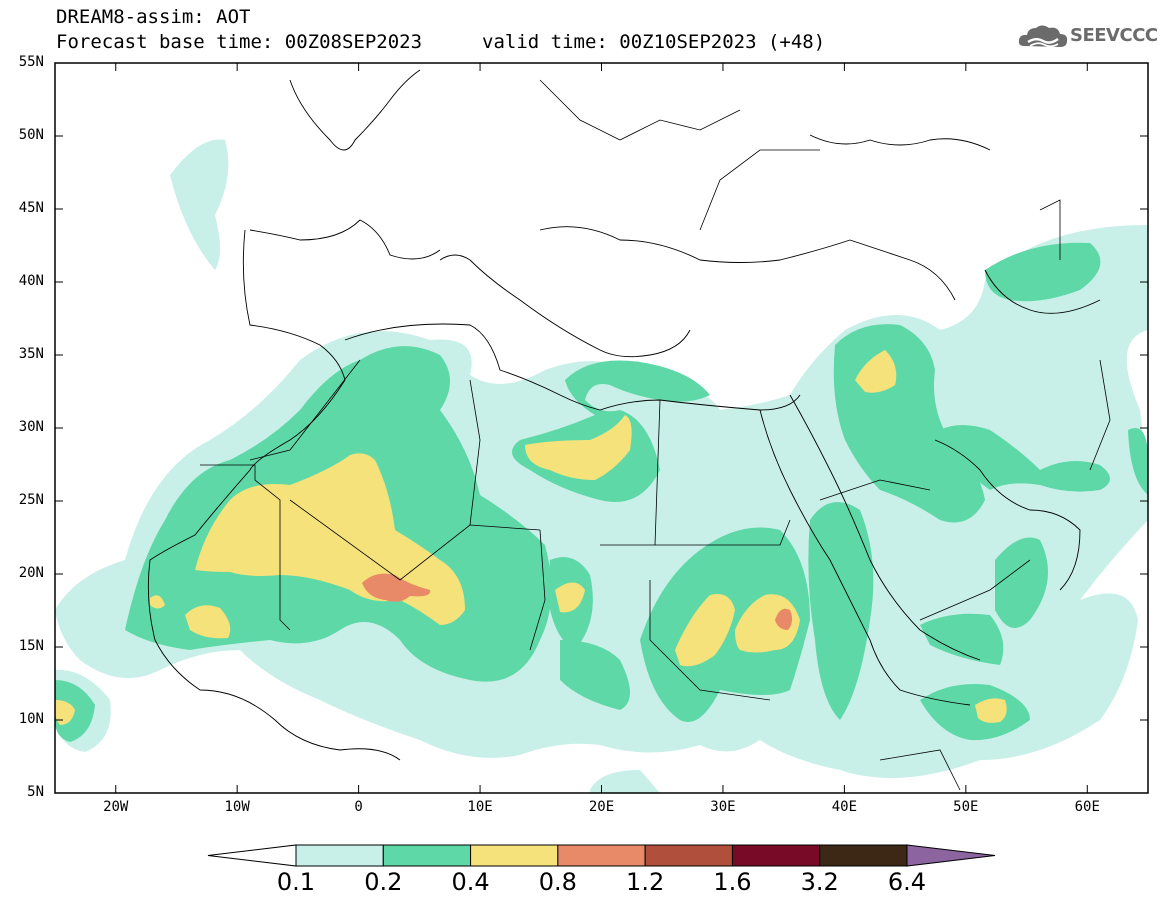 This screenshot has width=1165, height=905. What do you see at coordinates (844, 807) in the screenshot?
I see `longitude-label: 40E` at bounding box center [844, 807].